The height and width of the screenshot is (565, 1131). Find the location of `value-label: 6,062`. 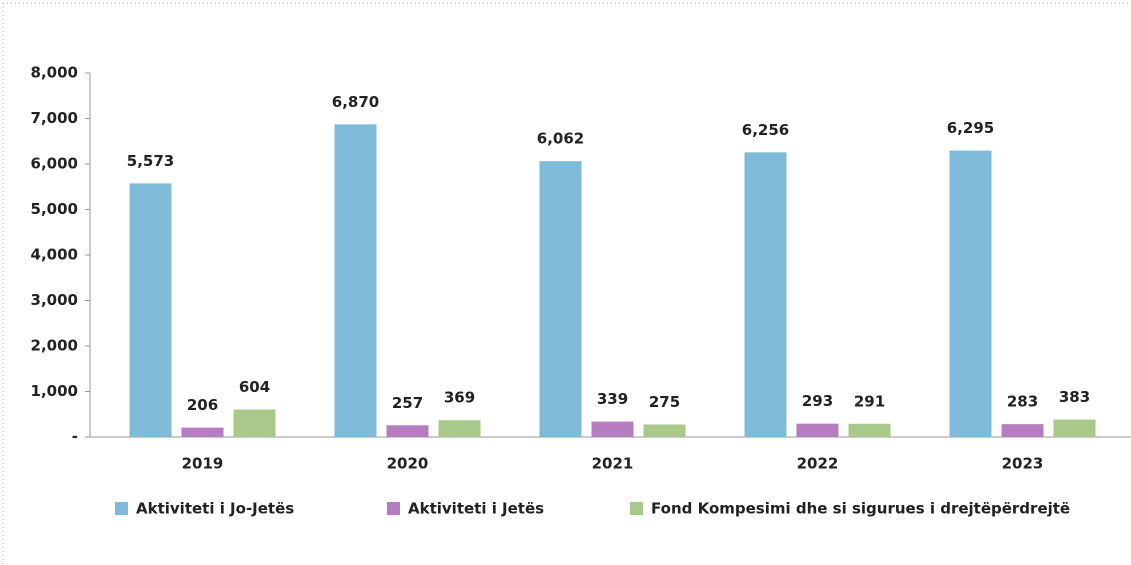

value-label: 6,062 is located at coordinates (560, 139).